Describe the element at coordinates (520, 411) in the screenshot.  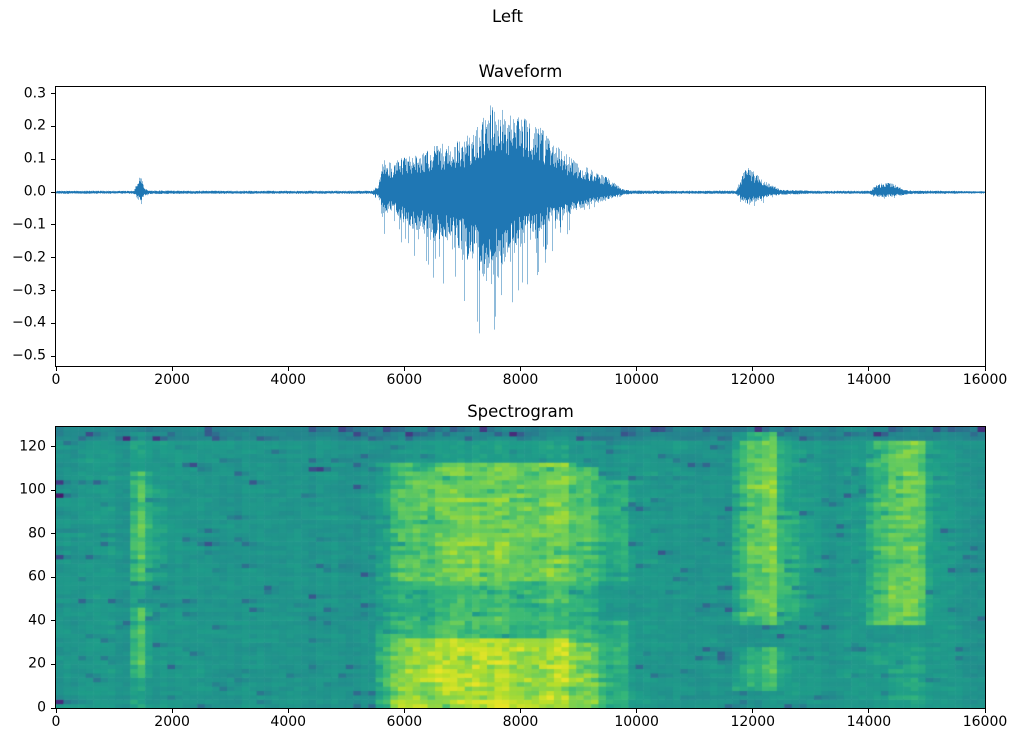
I see `spectrogram-title: Spectrogram` at that location.